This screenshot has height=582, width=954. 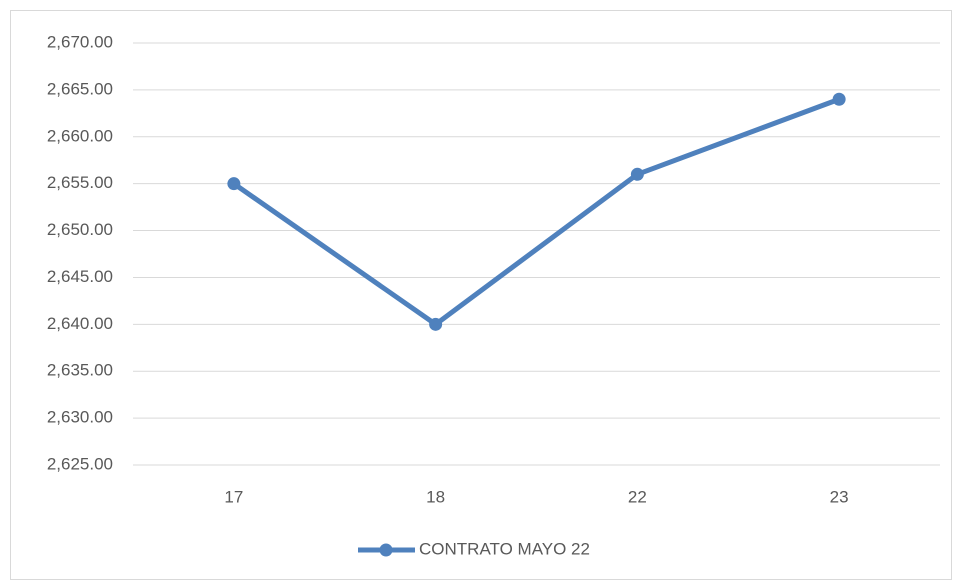 I want to click on y-tick-label: 2,625.00, so click(x=80, y=463).